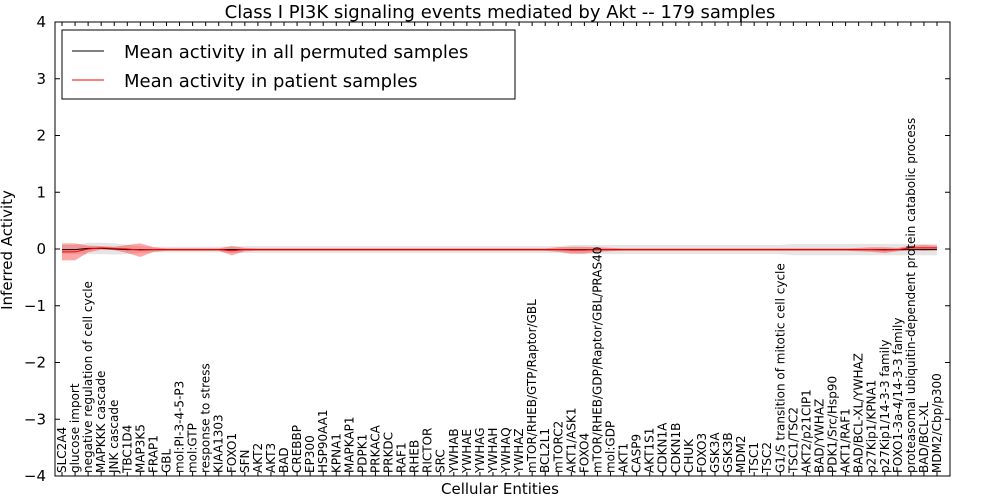 This screenshot has height=500, width=1000. What do you see at coordinates (219, 443) in the screenshot?
I see `x-category-label: KIAA1303` at bounding box center [219, 443].